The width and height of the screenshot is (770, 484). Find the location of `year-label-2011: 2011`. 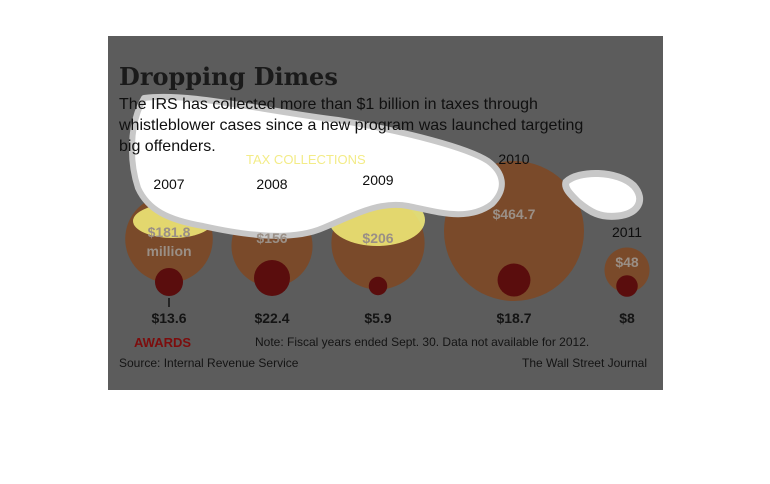

year-label-2011: 2011 is located at coordinates (627, 232).